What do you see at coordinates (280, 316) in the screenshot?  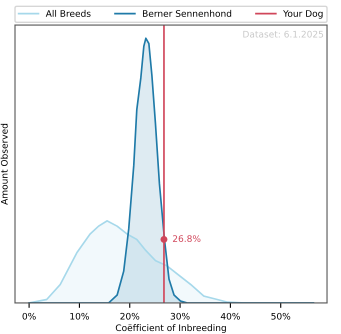 I see `x-tick-label: 50%` at bounding box center [280, 316].